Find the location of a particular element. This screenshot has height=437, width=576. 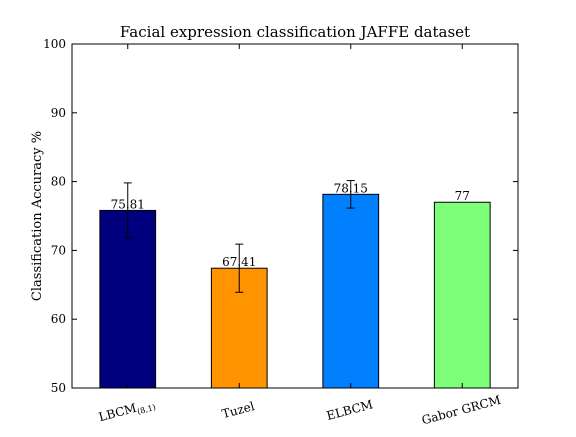

value-label-0: 75.81 is located at coordinates (128, 204).